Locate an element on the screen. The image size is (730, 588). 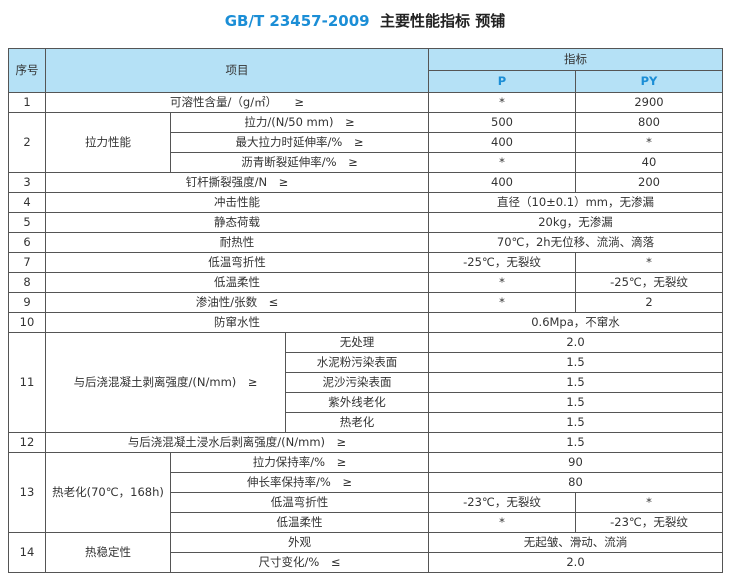
item: 伸长率保持率/% ≥ is located at coordinates (299, 482).